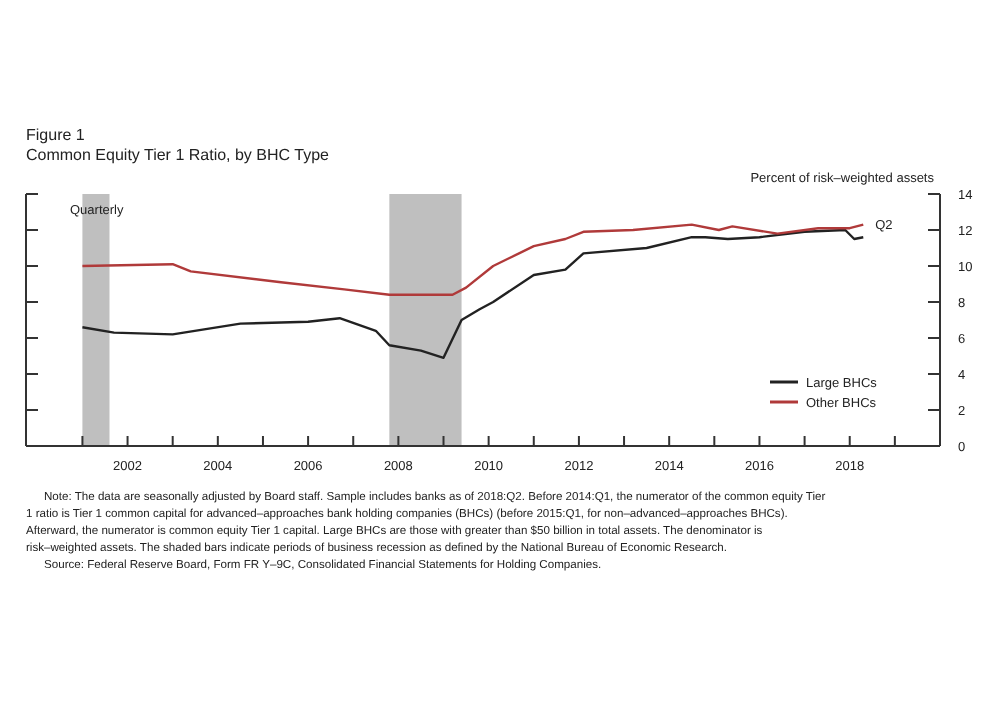 Image resolution: width=1000 pixels, height=724 pixels. What do you see at coordinates (178, 155) in the screenshot?
I see `chart-subtitle: Common Equity Tier 1 Ratio, by BHC Type` at bounding box center [178, 155].